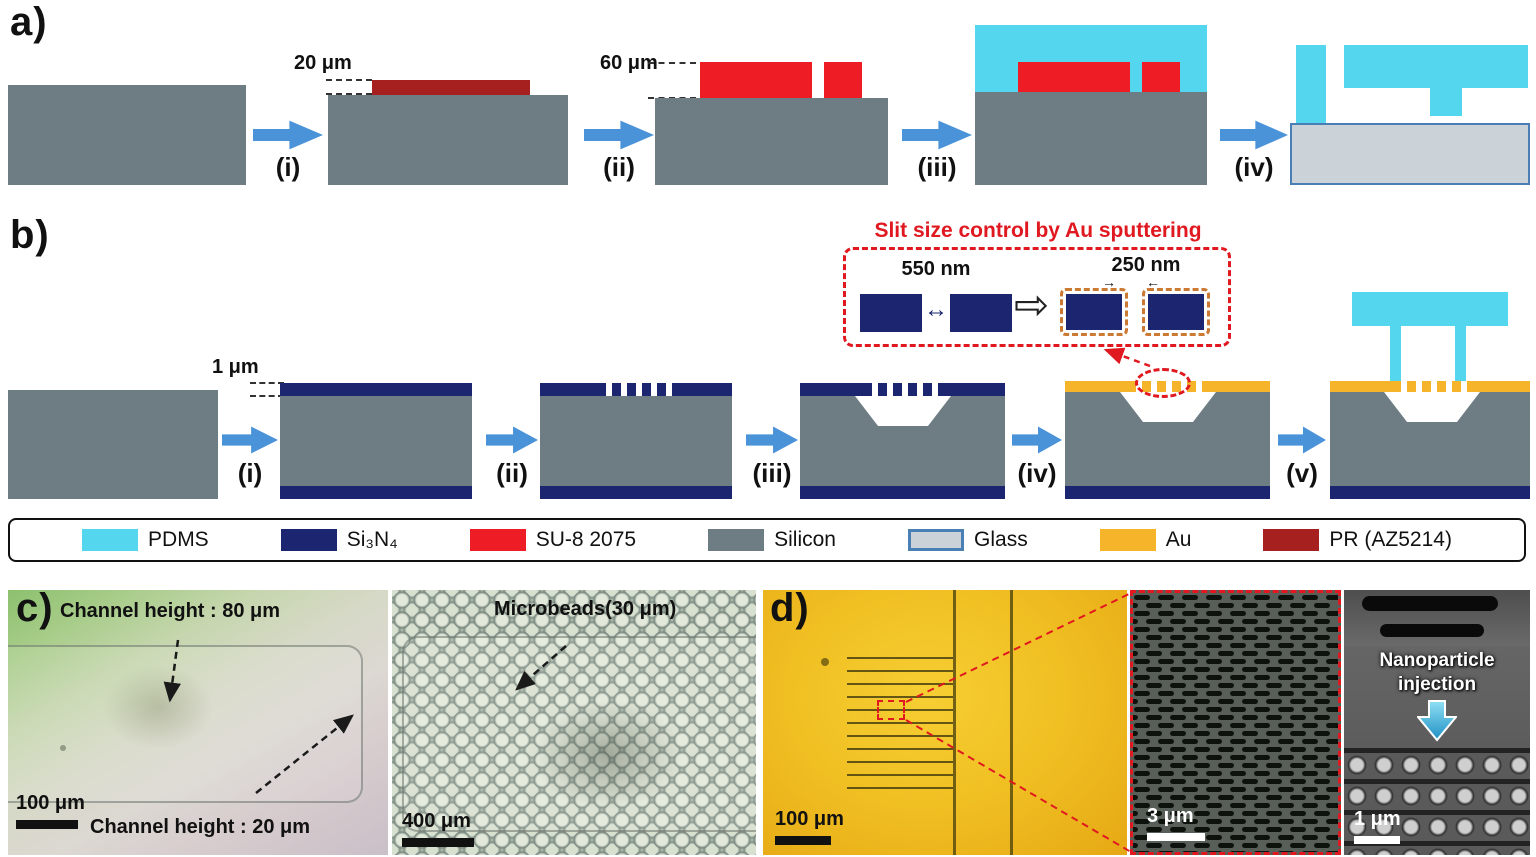 This screenshot has height=857, width=1536. I want to click on b-step3-nitride-right, so click(703, 389).